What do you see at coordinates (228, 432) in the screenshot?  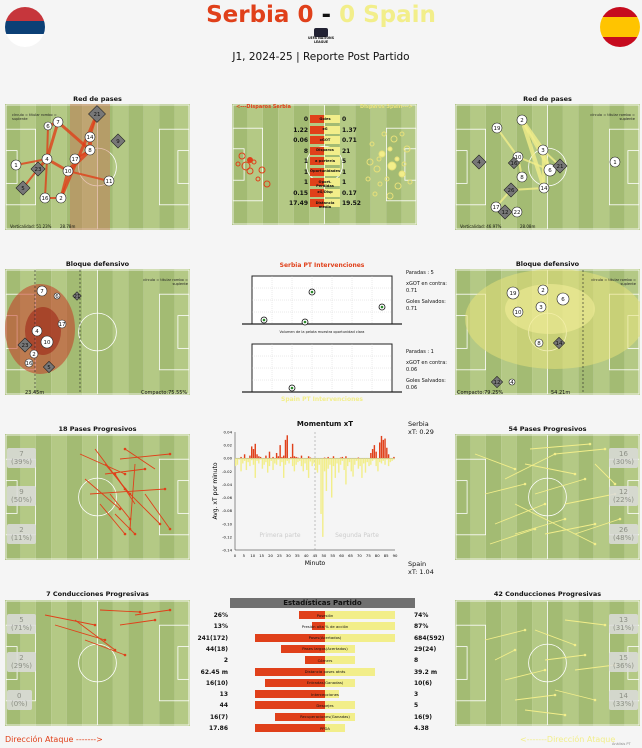 I see `y-tick-label: 0.04` at bounding box center [228, 432].